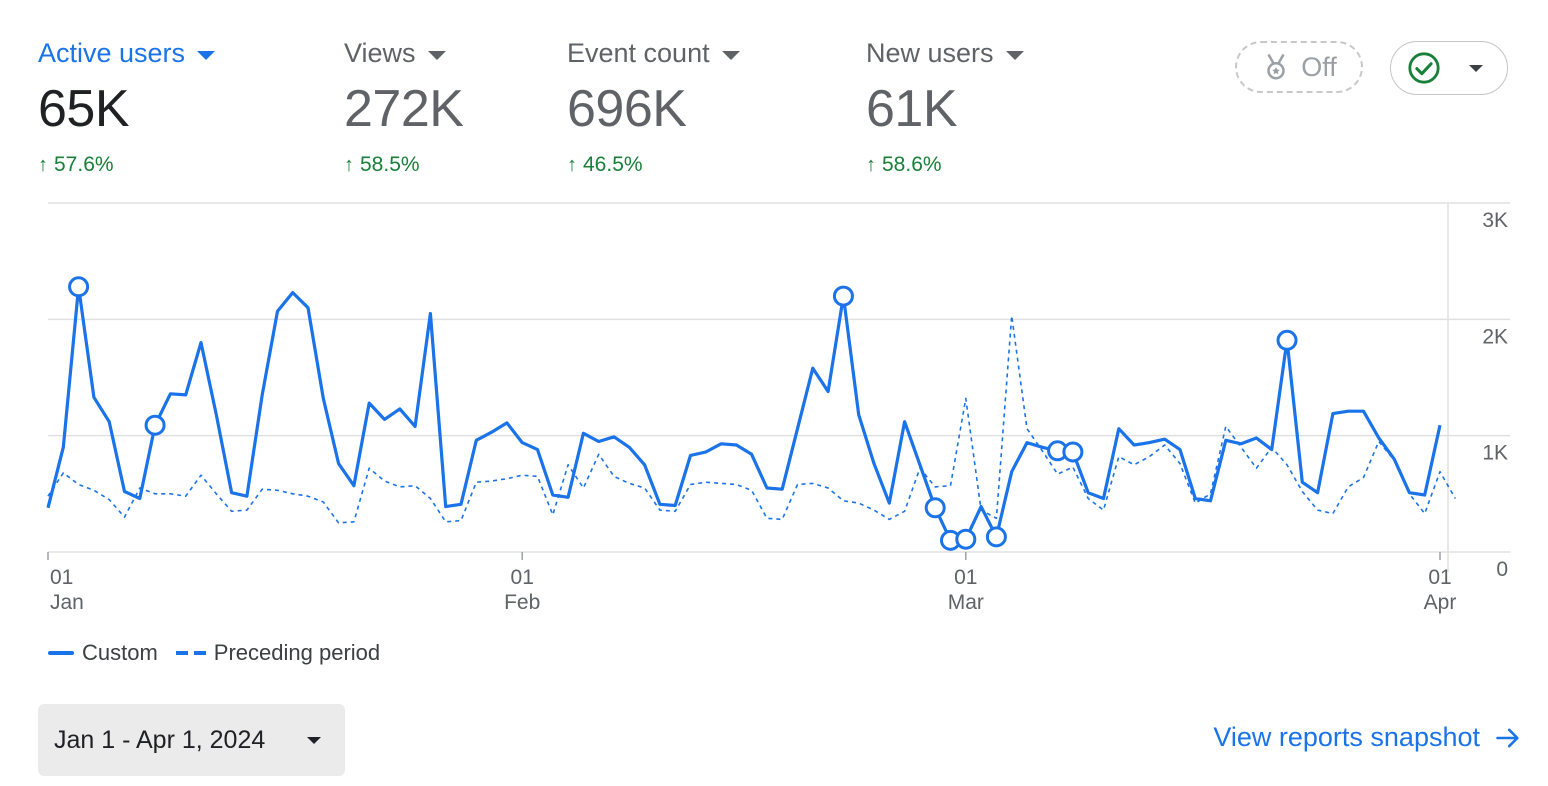 Image resolution: width=1548 pixels, height=786 pixels. I want to click on metric-change: ↑ 58.5%, so click(403, 165).